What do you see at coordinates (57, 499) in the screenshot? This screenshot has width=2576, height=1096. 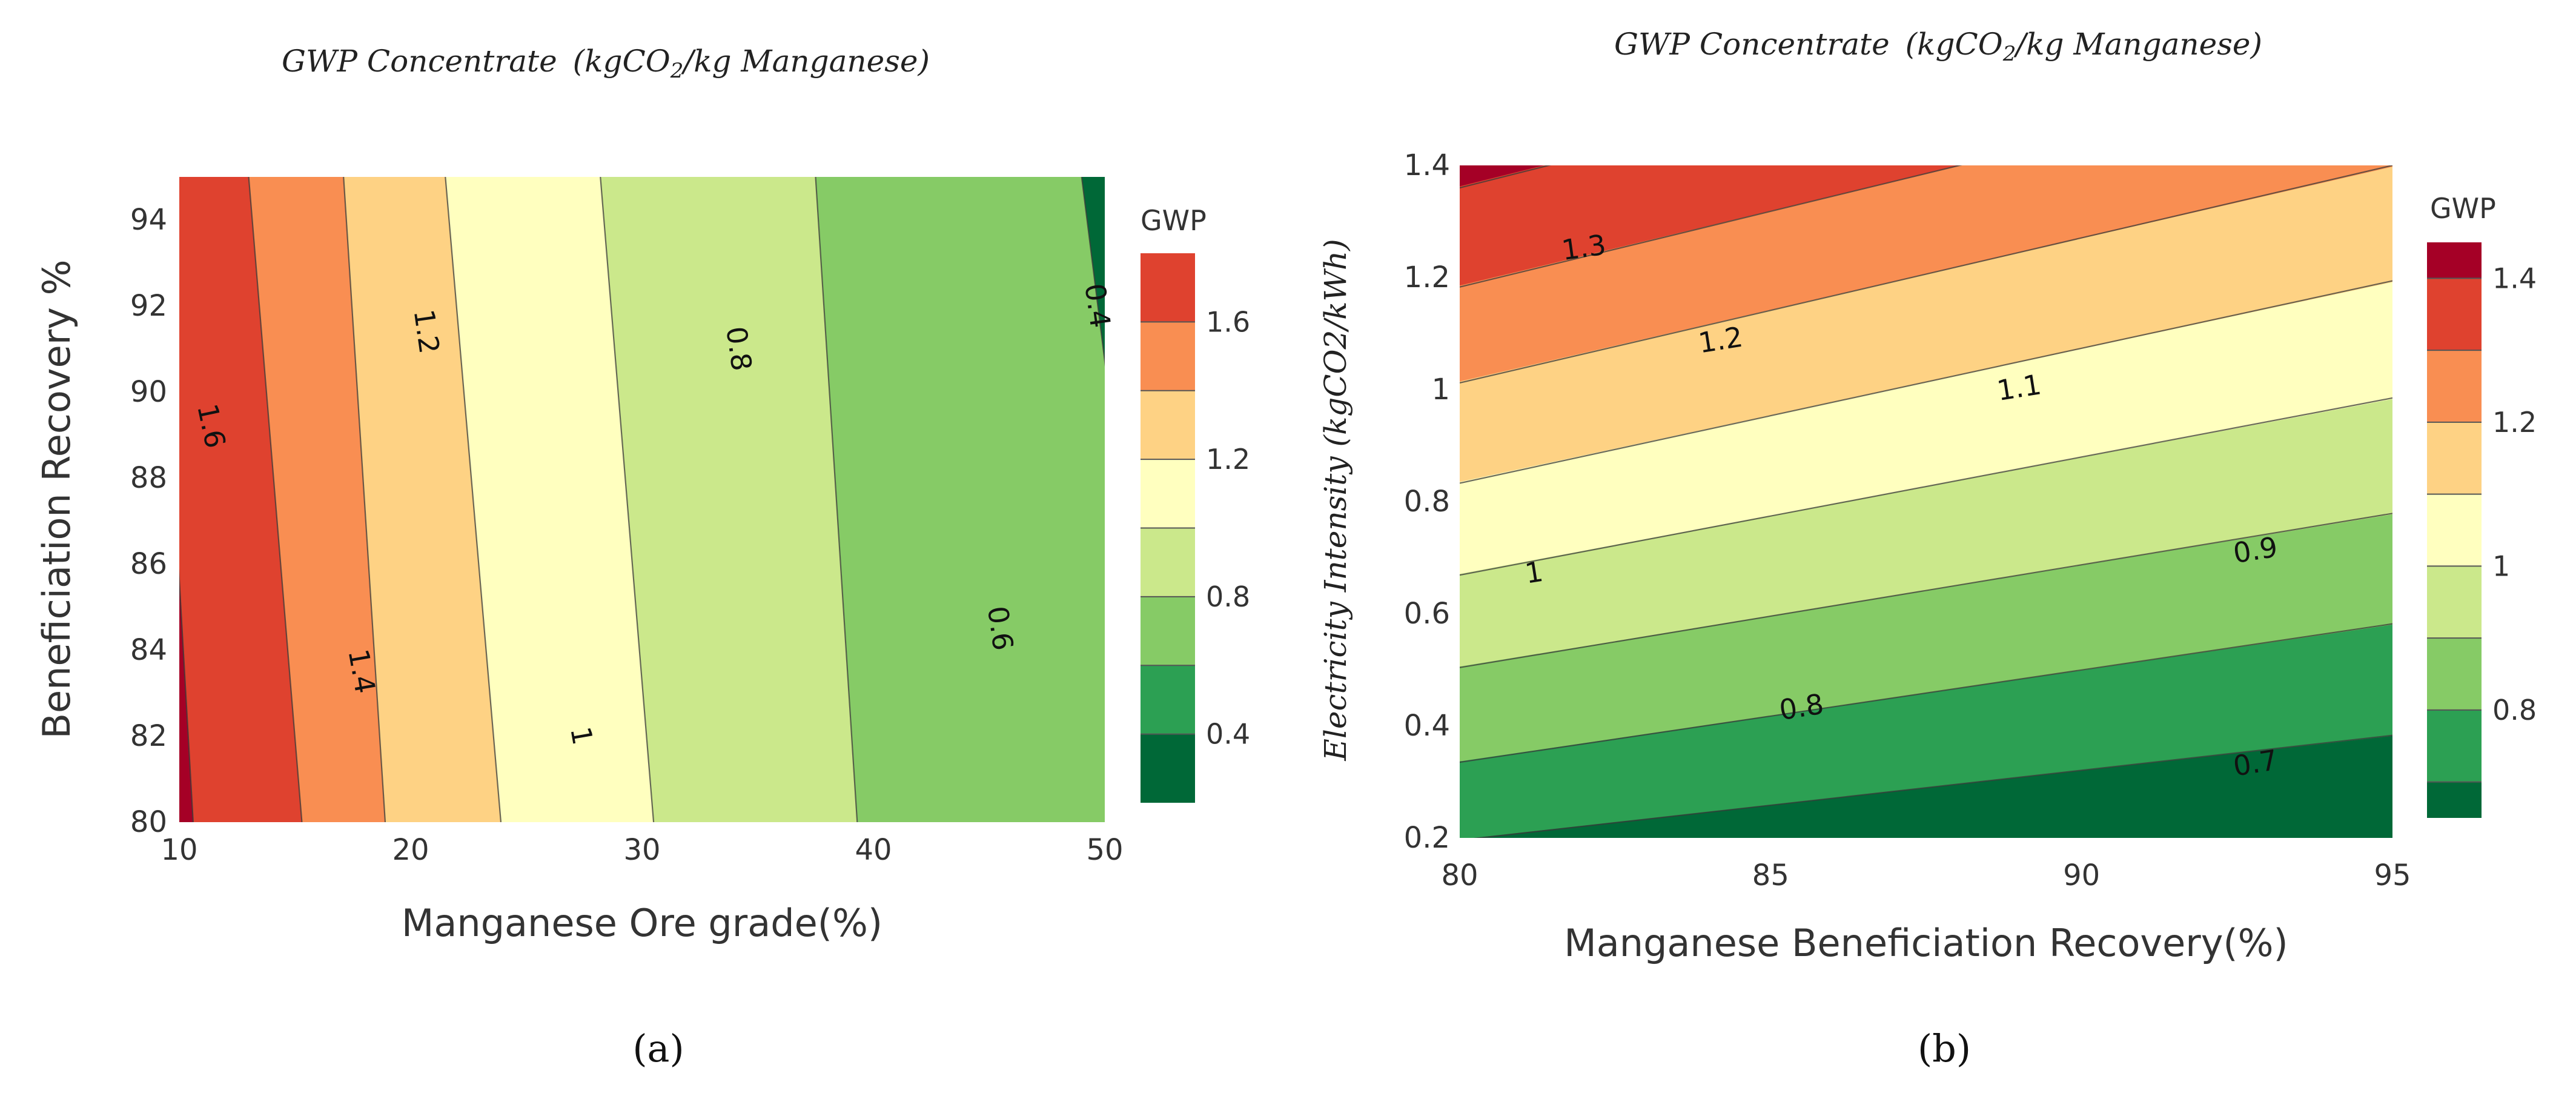 I see `chart-a-y-axis-label: Beneficiation Recovery %` at bounding box center [57, 499].